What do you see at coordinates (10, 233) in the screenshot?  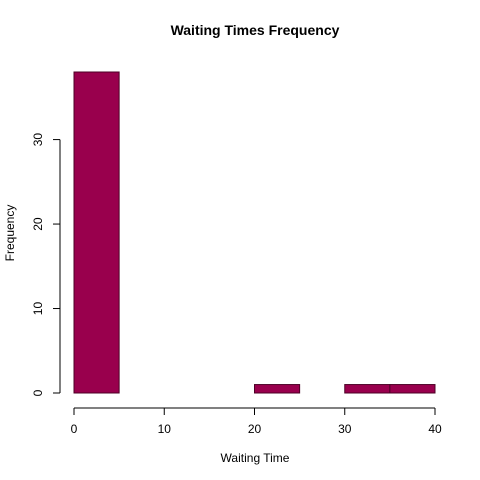 I see `y-axis-label: Frequency` at bounding box center [10, 233].